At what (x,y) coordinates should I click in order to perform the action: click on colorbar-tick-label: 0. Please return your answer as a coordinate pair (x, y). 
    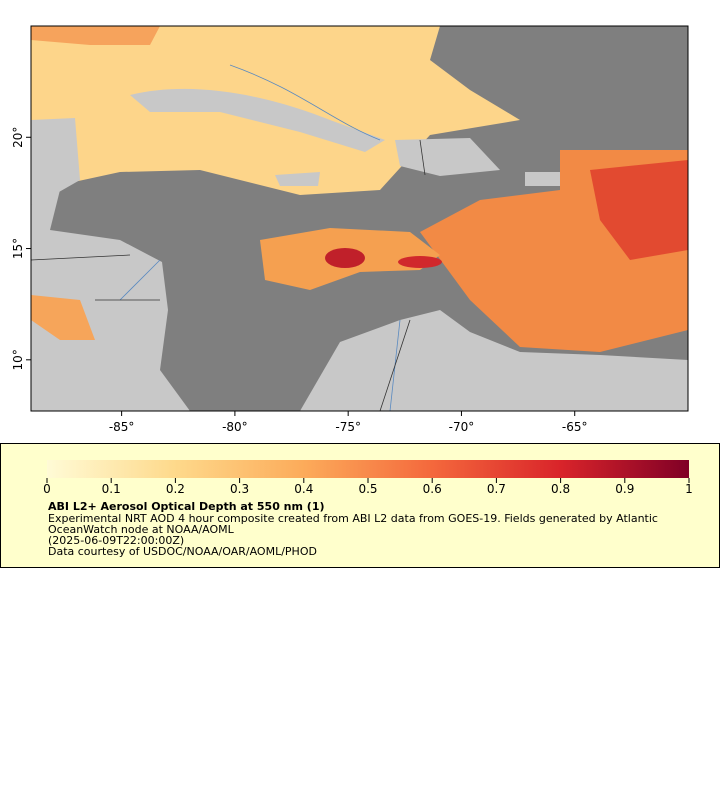
    Looking at the image, I should click on (47, 489).